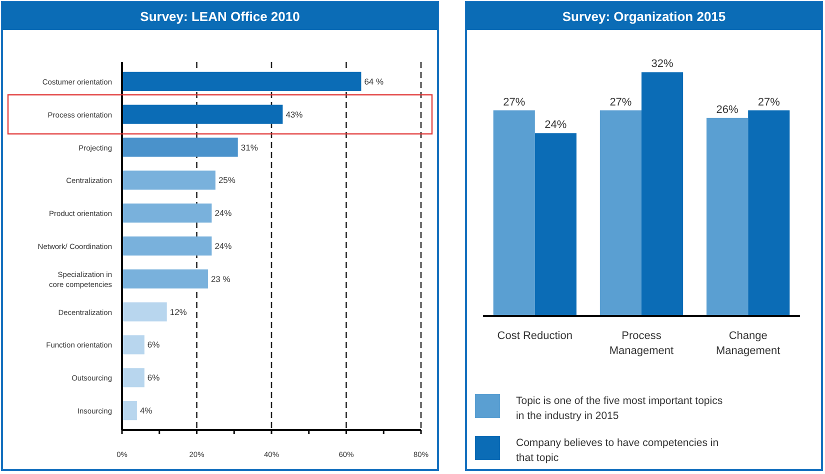  I want to click on legend-label: Company believes to have competencies in that topic, so click(617, 450).